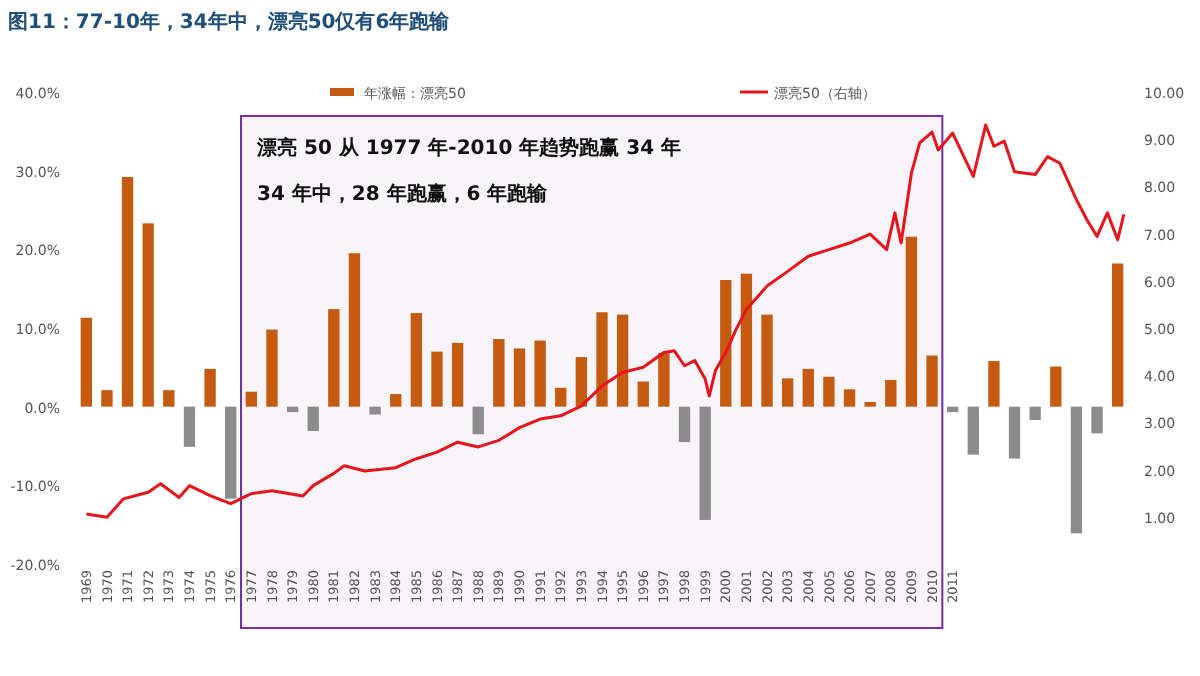 This screenshot has width=1200, height=676. Describe the element at coordinates (468, 148) in the screenshot. I see `annotation: 漂亮 50 从 1977 年-2010 年趋势跑赢 34 年` at that location.